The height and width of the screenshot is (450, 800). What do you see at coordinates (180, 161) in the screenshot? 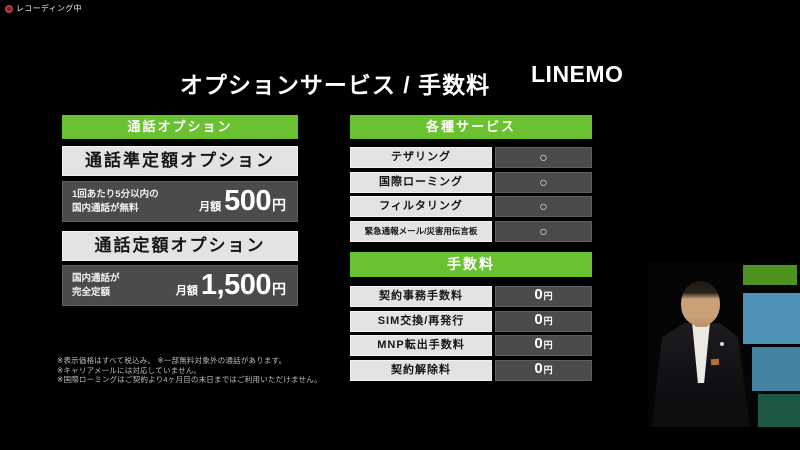
I see `plan-name-semi-flat: 通話準定額オプション` at bounding box center [180, 161].